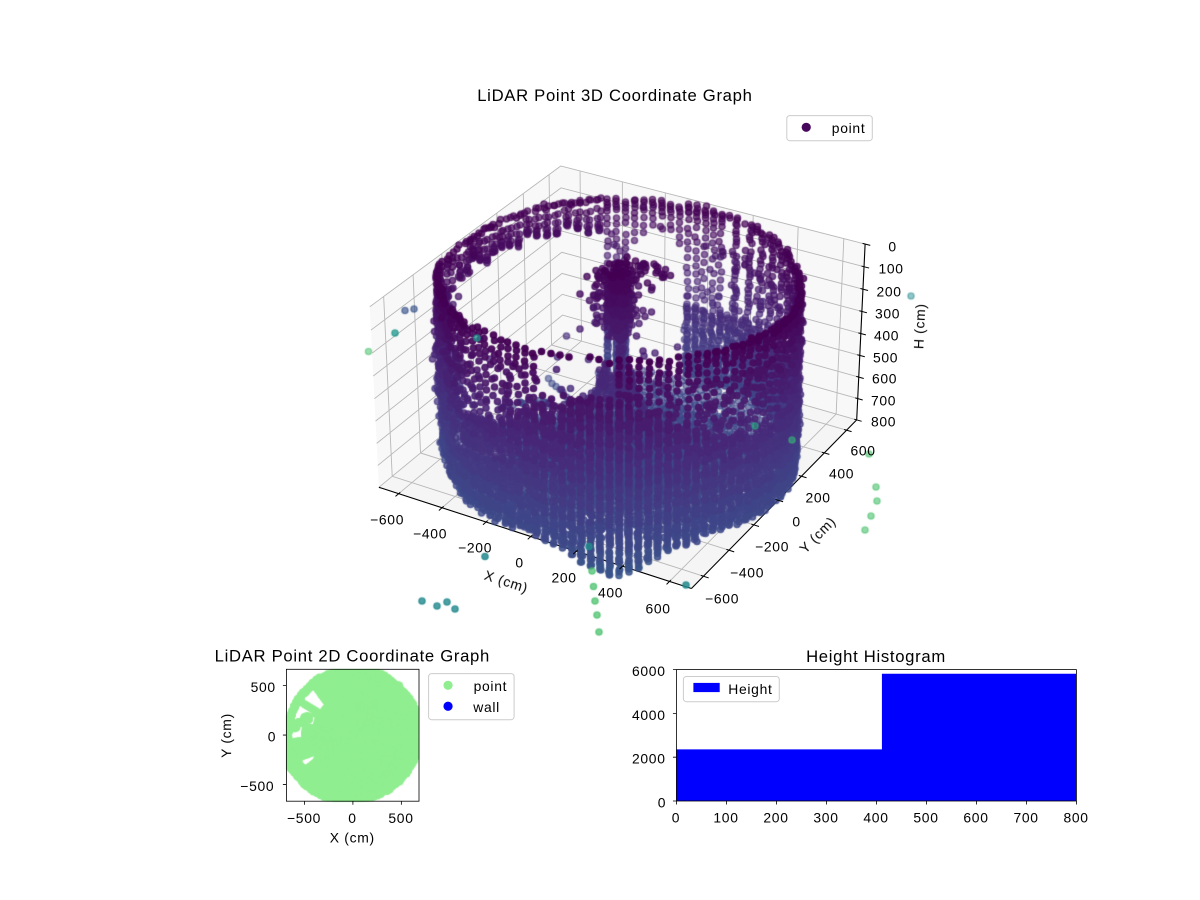  I want to click on svg-text: 6000, so click(649, 671).